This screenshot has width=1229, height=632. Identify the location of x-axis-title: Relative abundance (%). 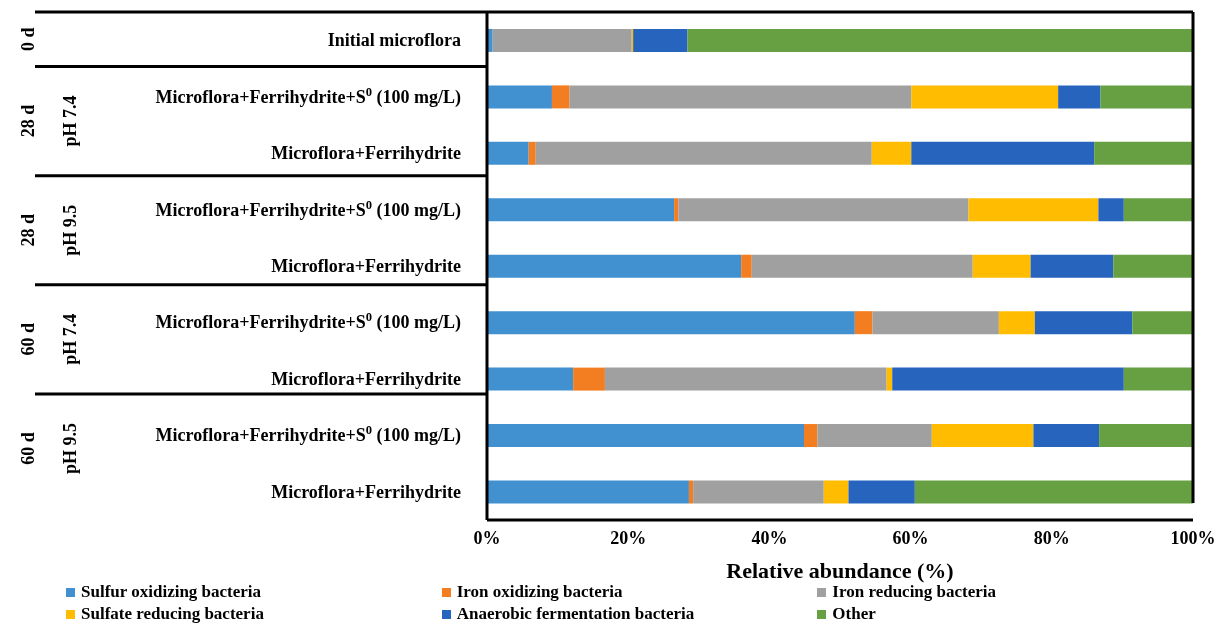
(840, 570).